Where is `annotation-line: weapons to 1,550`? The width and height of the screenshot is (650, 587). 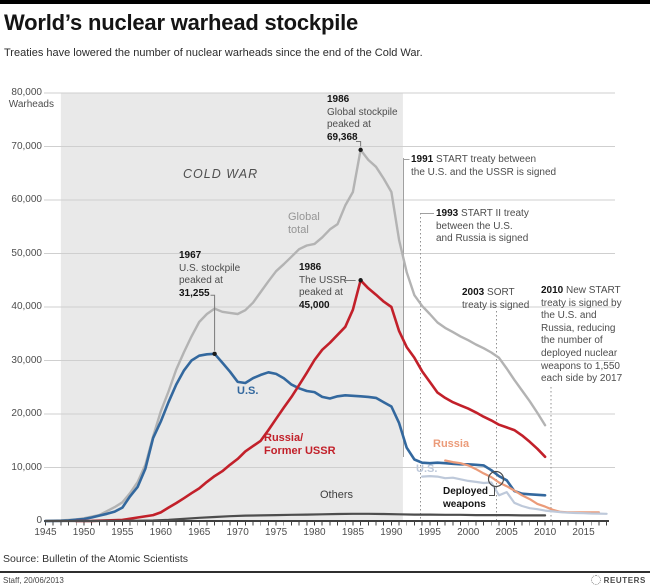
annotation-line: weapons to 1,550 is located at coordinates (581, 367).